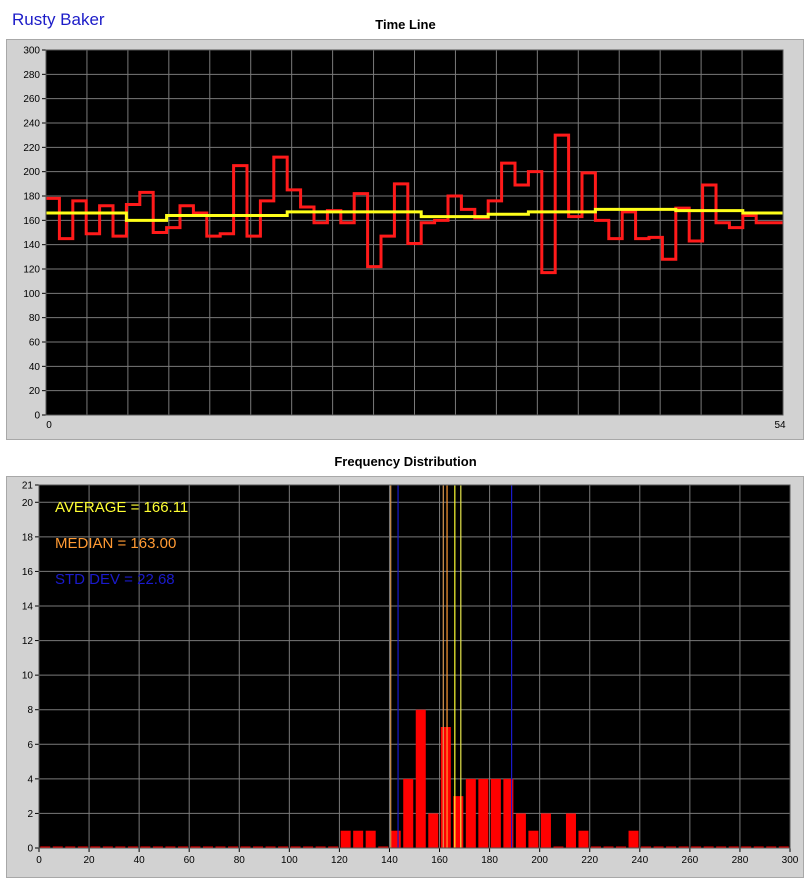 This screenshot has width=811, height=880. I want to click on app-title: Rusty Baker, so click(58, 19).